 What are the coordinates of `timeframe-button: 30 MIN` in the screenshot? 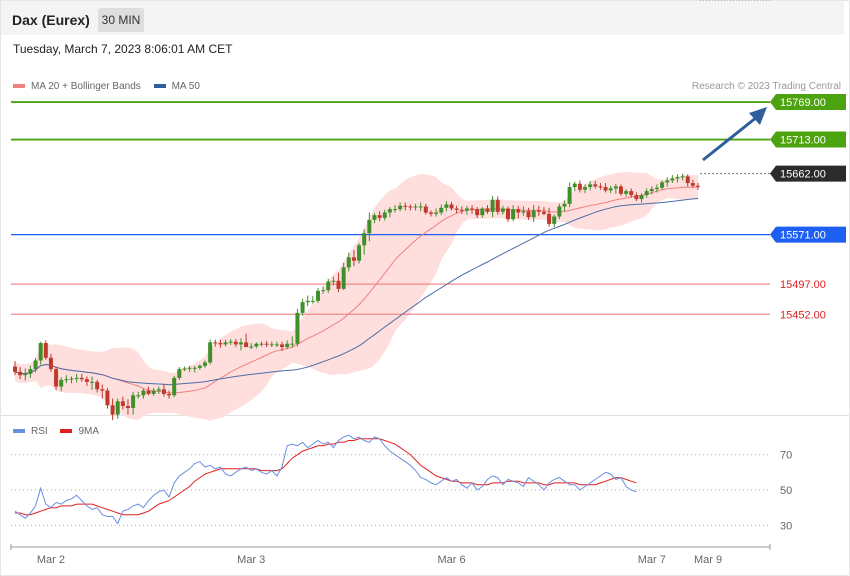 It's located at (121, 20).